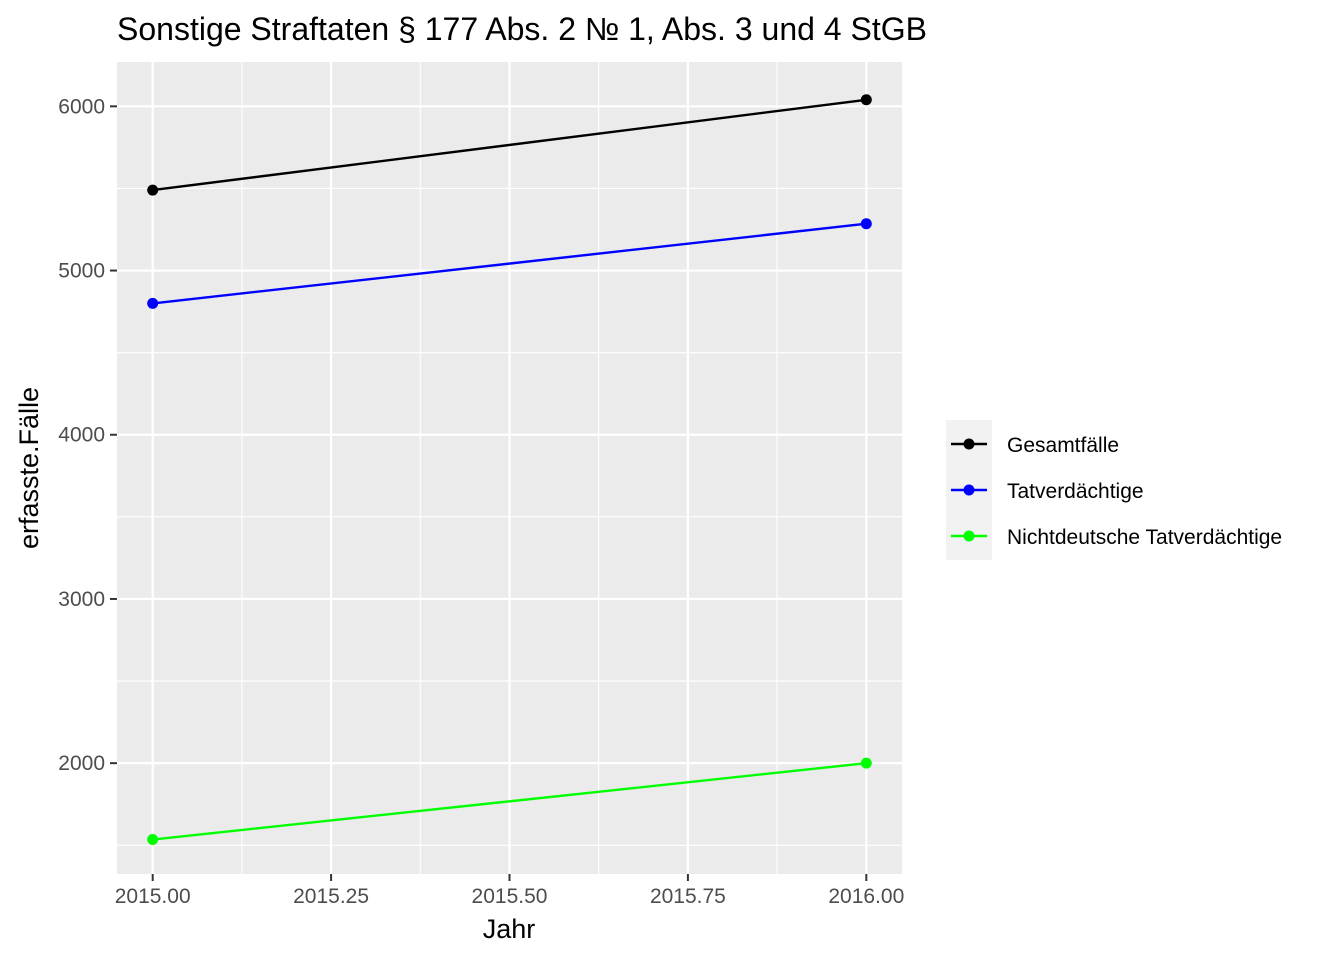  I want to click on legend-item: Nichtdeutsche Tatverdächtige, so click(1116, 537).